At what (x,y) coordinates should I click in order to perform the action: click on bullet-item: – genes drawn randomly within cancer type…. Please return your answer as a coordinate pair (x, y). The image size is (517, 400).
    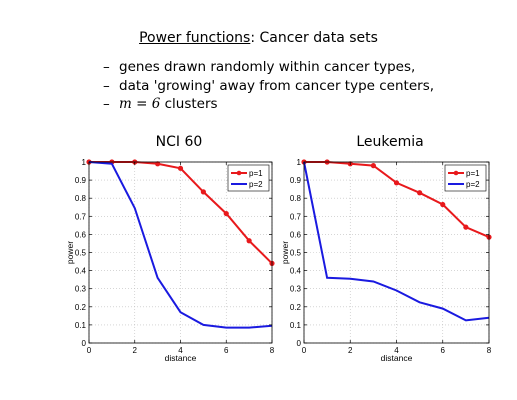
    Looking at the image, I should click on (268, 67).